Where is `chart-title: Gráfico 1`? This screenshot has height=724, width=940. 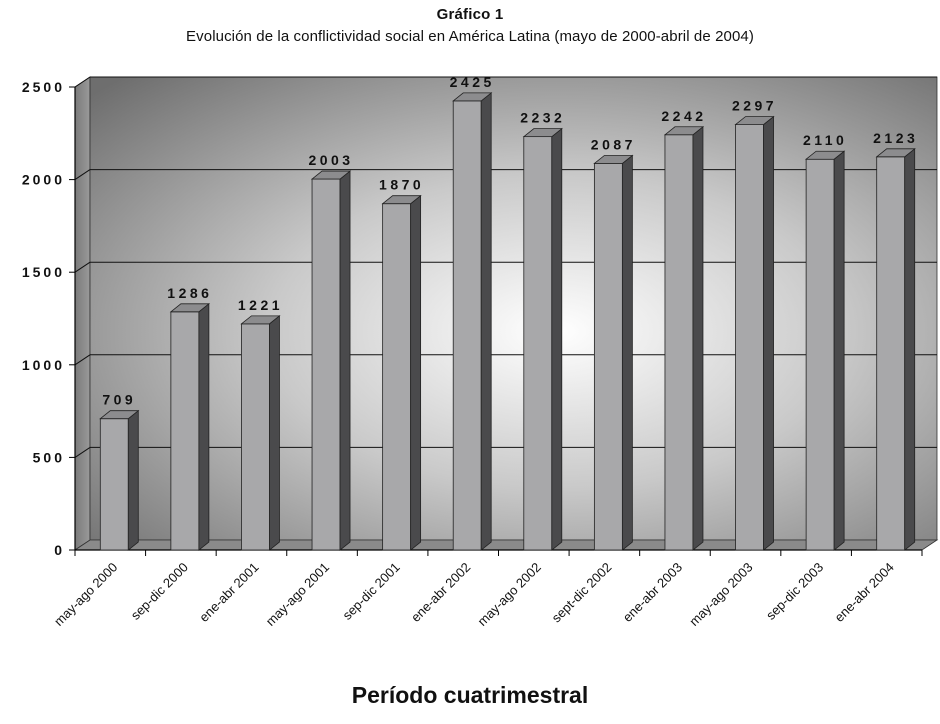
chart-title: Gráfico 1 is located at coordinates (470, 14).